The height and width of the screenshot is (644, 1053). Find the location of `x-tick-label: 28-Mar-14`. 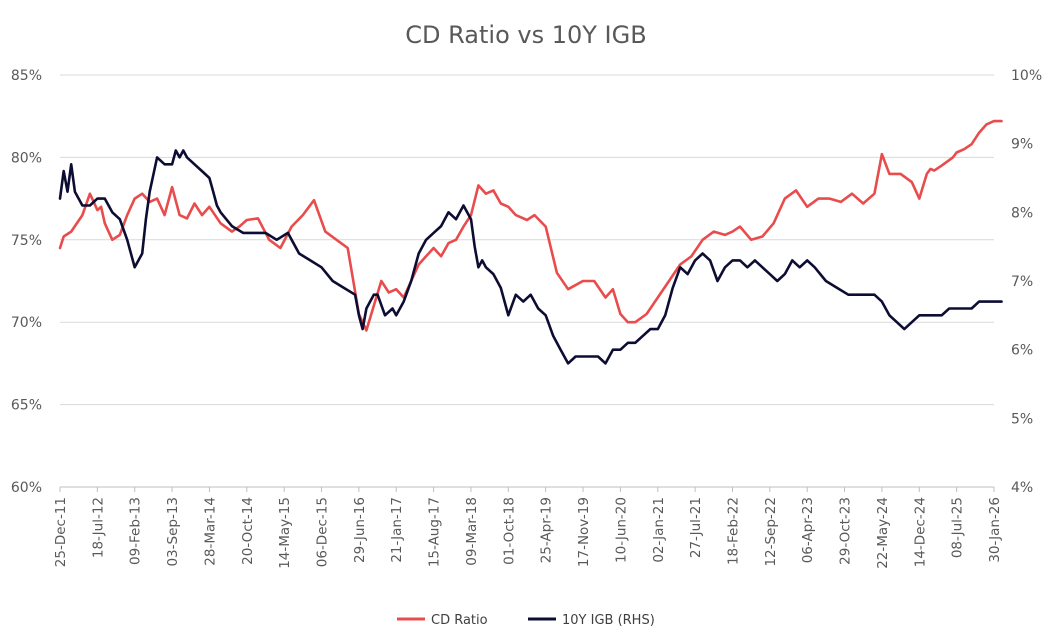

x-tick-label: 28-Mar-14 is located at coordinates (210, 531).